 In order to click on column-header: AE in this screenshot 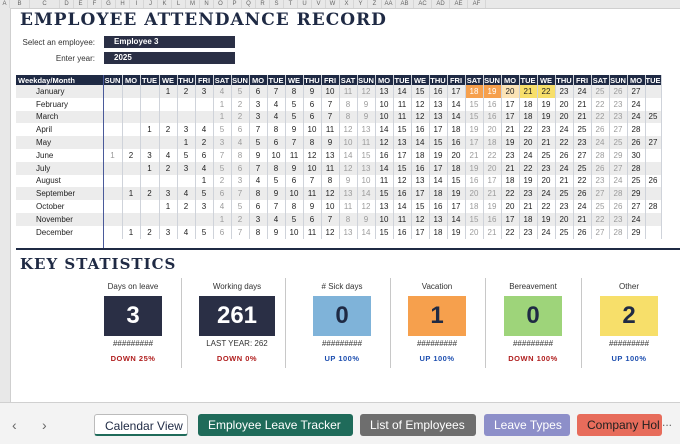, I will do `click(459, 4)`.